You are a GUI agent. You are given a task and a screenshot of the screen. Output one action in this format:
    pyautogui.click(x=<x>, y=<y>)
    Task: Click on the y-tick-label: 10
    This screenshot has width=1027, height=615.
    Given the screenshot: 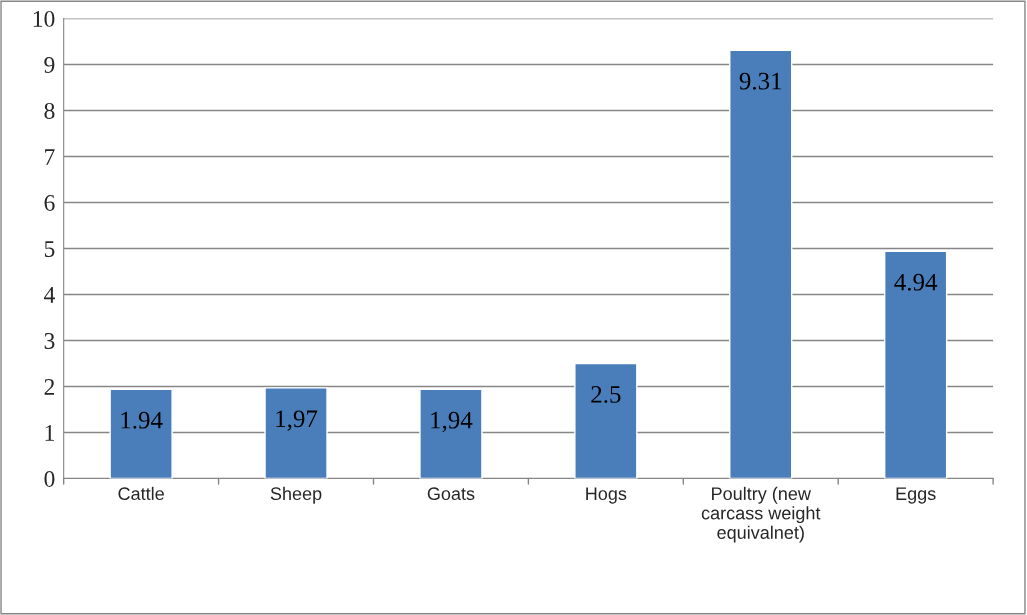 What is the action you would take?
    pyautogui.click(x=44, y=18)
    